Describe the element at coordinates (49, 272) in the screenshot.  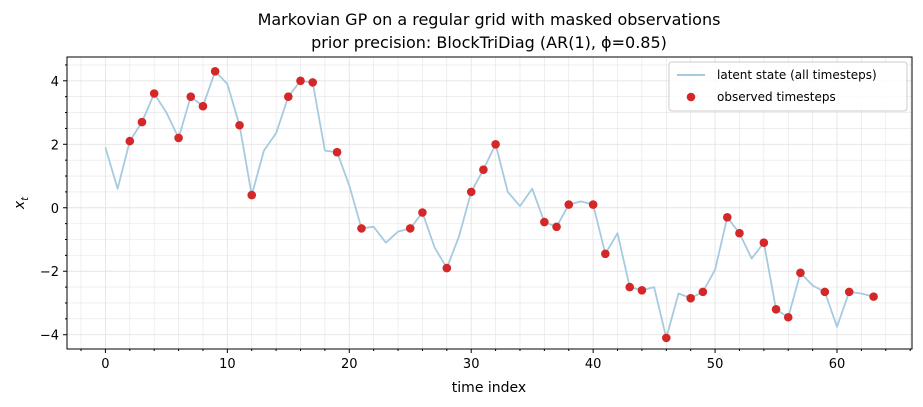
I see `y-tick-label: −2` at that location.